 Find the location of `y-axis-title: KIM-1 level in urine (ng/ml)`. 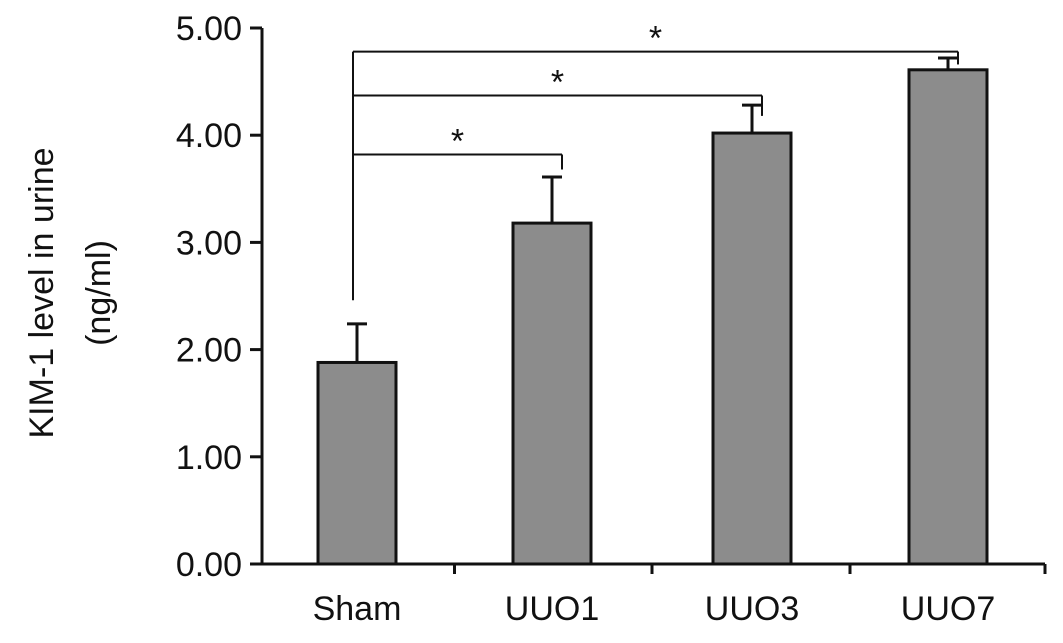

y-axis-title: KIM-1 level in urine (ng/ml) is located at coordinates (70, 292).